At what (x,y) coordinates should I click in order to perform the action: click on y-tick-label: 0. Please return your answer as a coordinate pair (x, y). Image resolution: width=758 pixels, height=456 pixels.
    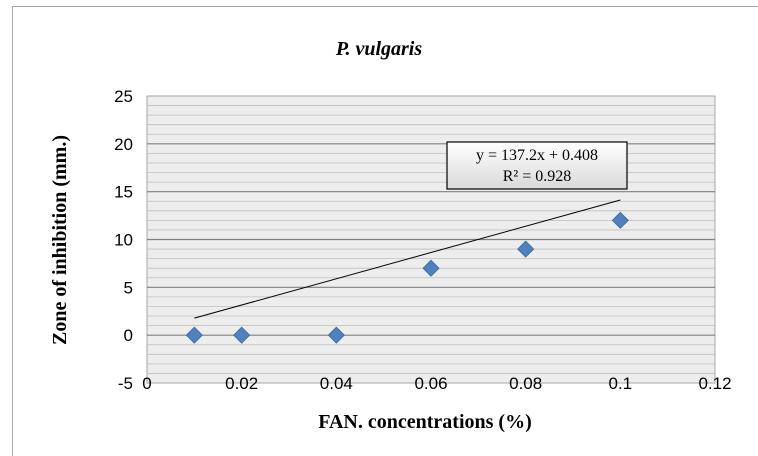
    Looking at the image, I should click on (128, 335).